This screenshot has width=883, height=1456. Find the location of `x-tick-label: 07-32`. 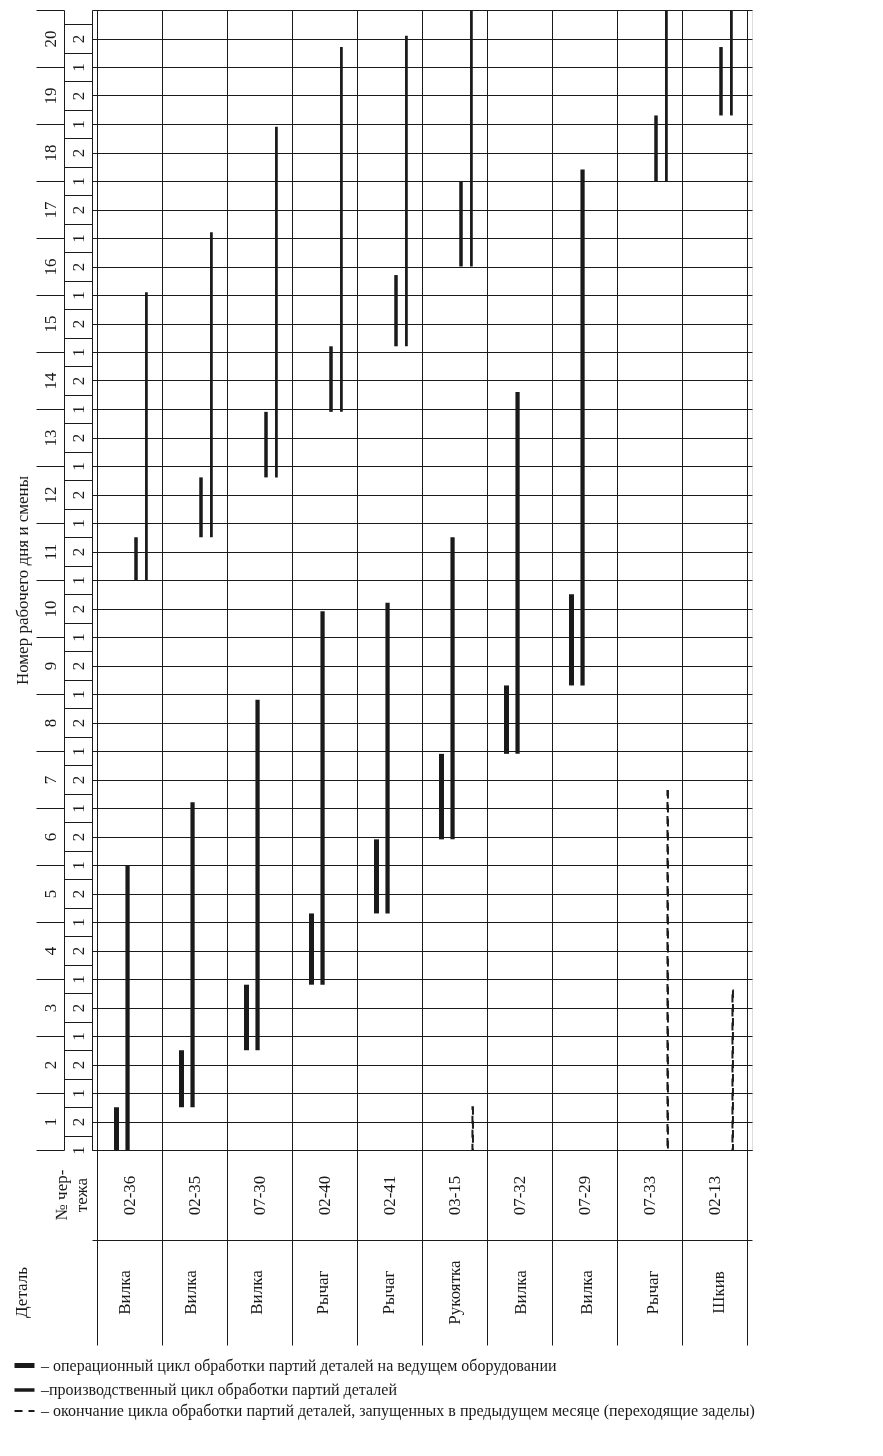

x-tick-label: 07-32 is located at coordinates (519, 1195).